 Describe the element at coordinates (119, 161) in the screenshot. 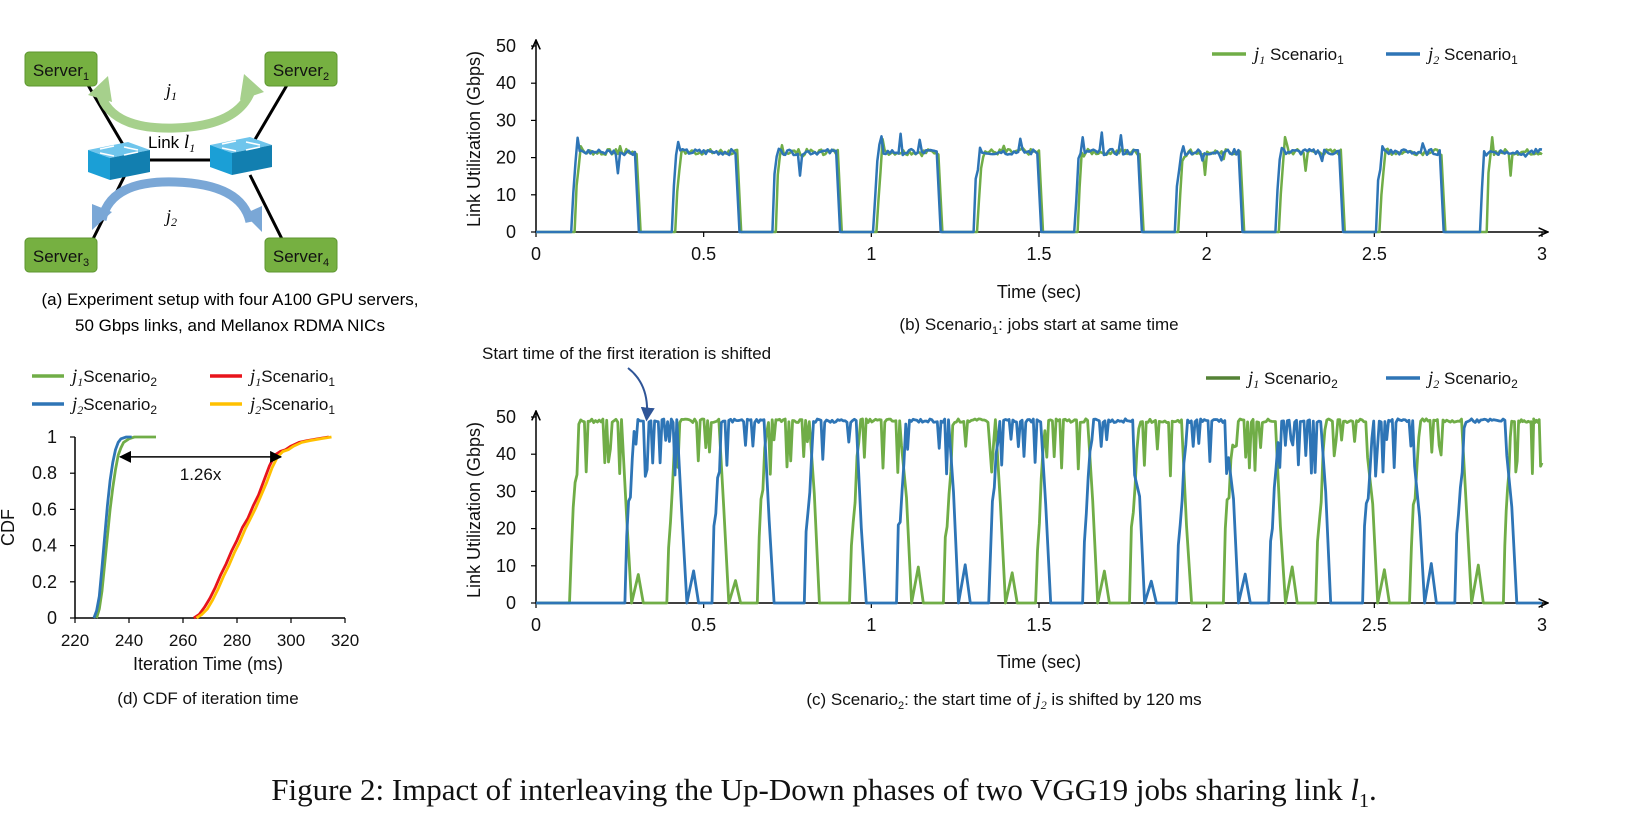

I see `switch-left-icon` at that location.